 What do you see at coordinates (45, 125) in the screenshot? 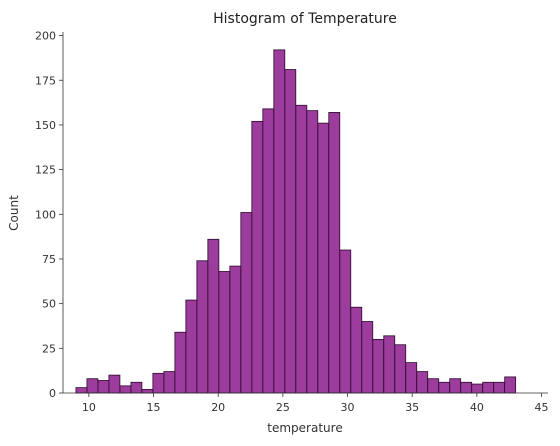
I see `y-tick-label: 150` at bounding box center [45, 125].